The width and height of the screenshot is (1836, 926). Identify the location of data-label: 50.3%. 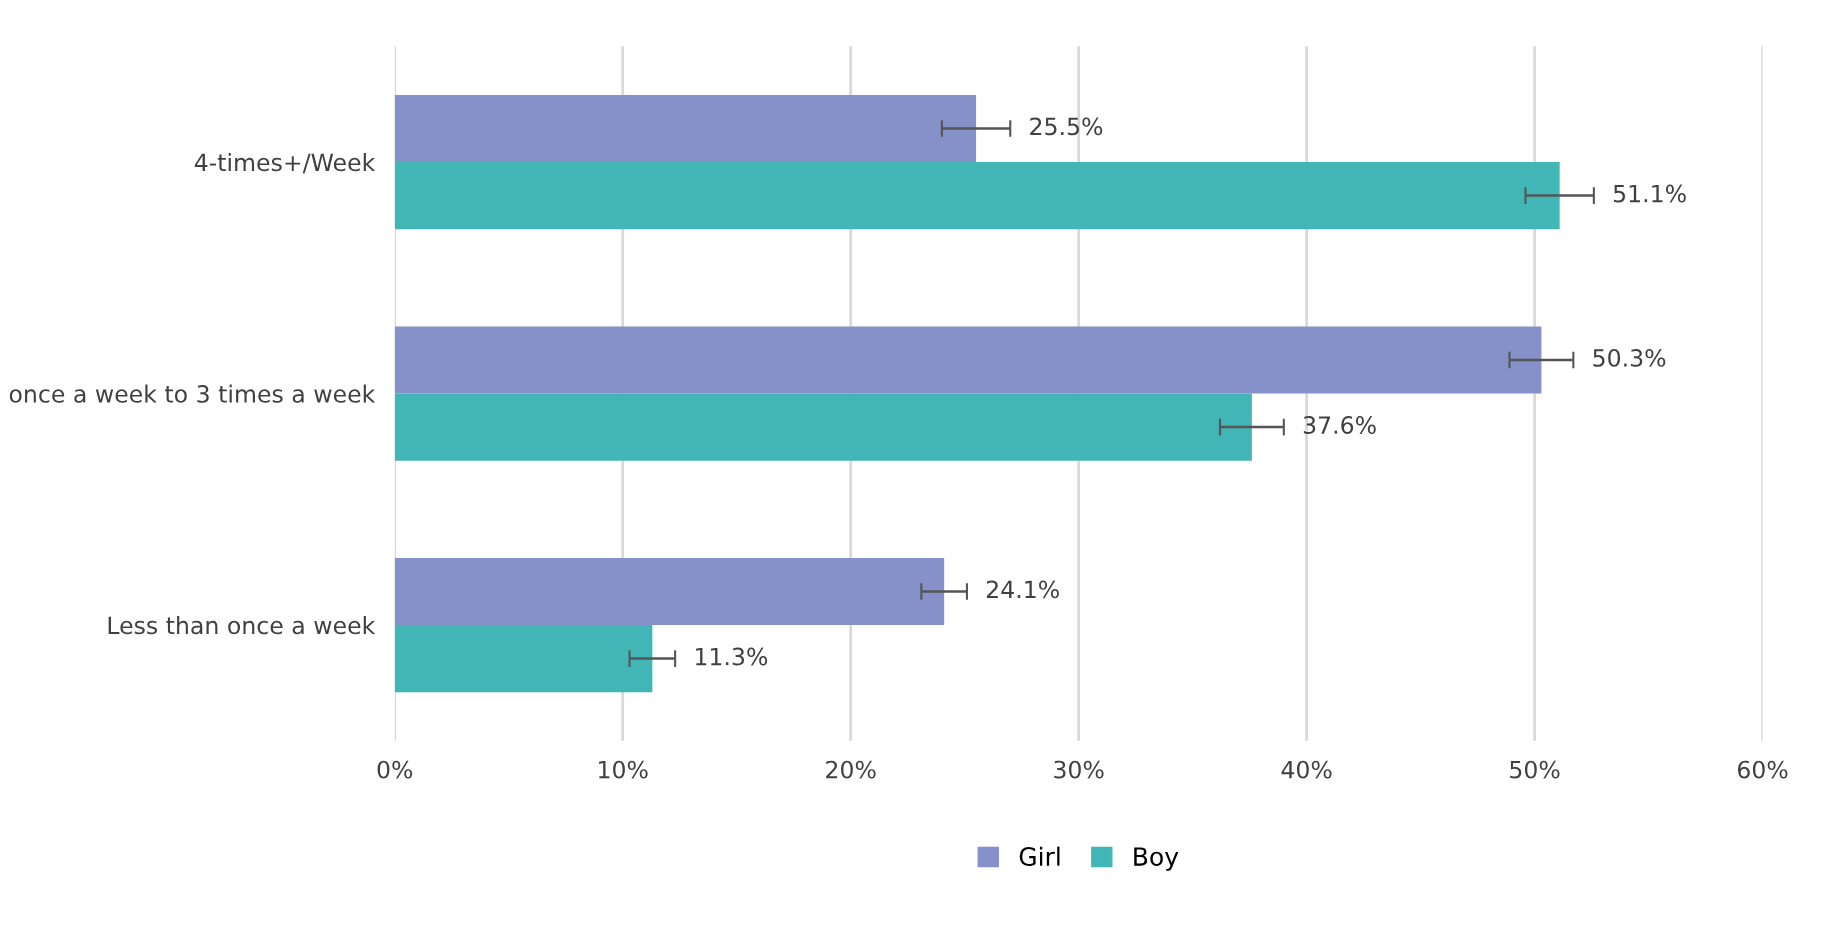
(1629, 357).